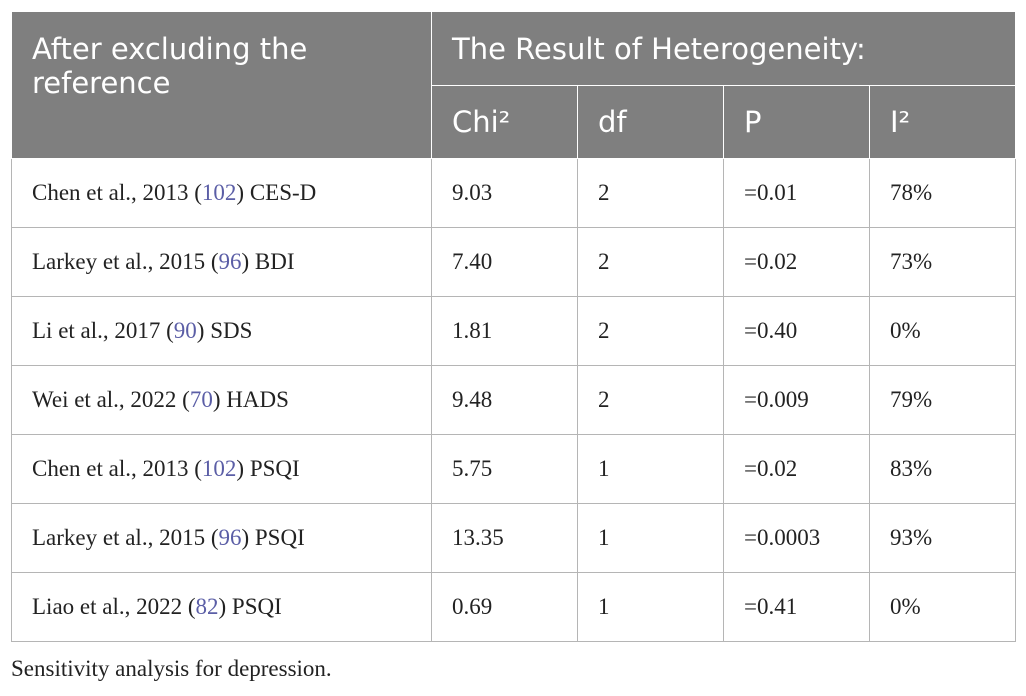 This screenshot has width=1026, height=696. Describe the element at coordinates (650, 122) in the screenshot. I see `column-header: df` at that location.